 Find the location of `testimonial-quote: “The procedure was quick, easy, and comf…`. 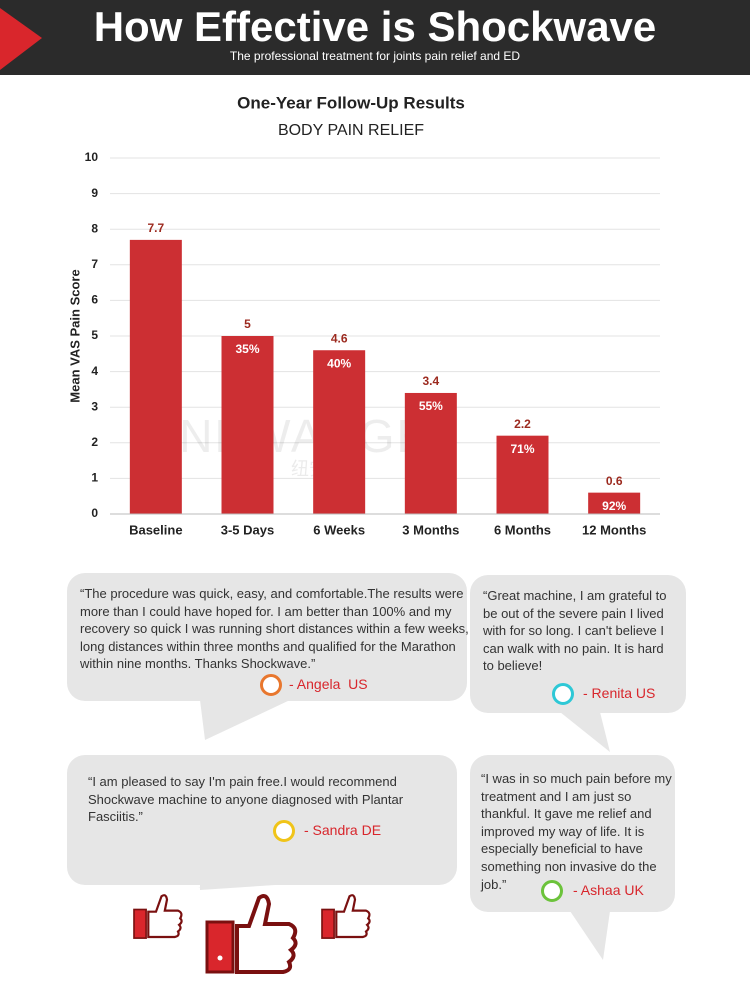

testimonial-quote: “The procedure was quick, easy, and comf… is located at coordinates (274, 629).